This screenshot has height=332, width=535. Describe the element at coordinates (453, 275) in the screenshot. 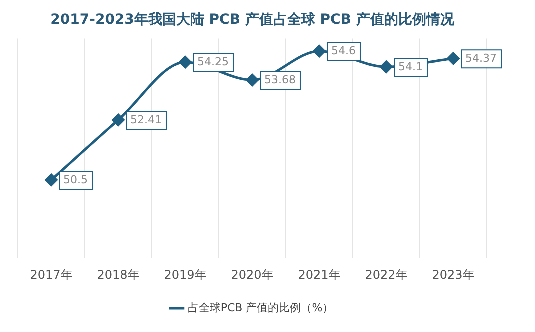

I see `x-tick-label: 2023年` at that location.